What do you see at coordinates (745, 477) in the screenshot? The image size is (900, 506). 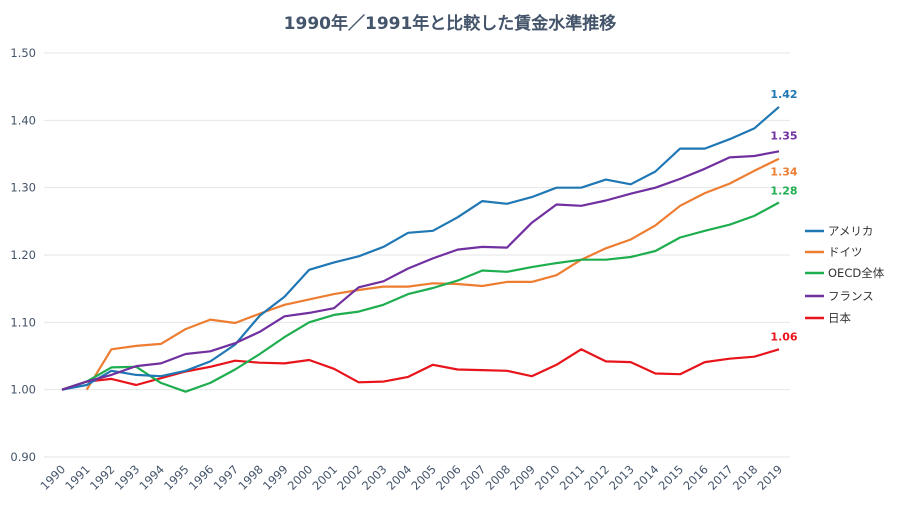 I see `x-tick-label: 2018` at bounding box center [745, 477].